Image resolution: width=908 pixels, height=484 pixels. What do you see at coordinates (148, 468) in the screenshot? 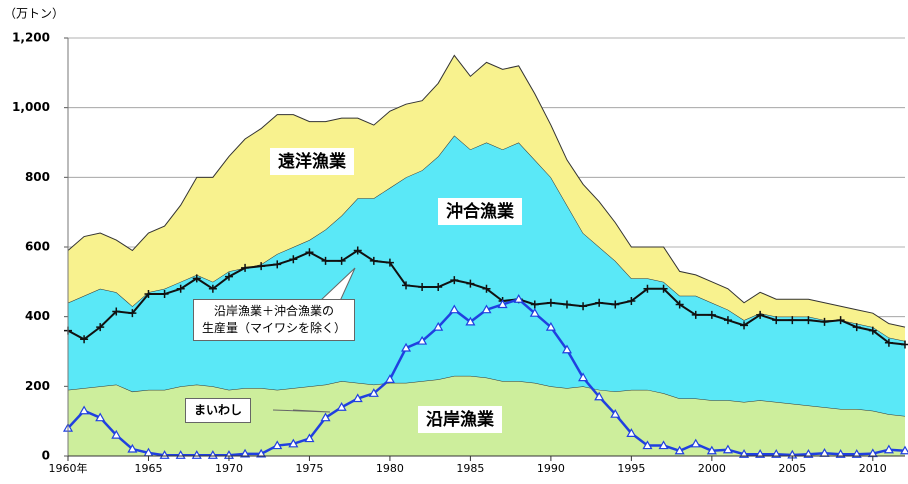
I see `x-tick-label: 1965` at bounding box center [148, 468].